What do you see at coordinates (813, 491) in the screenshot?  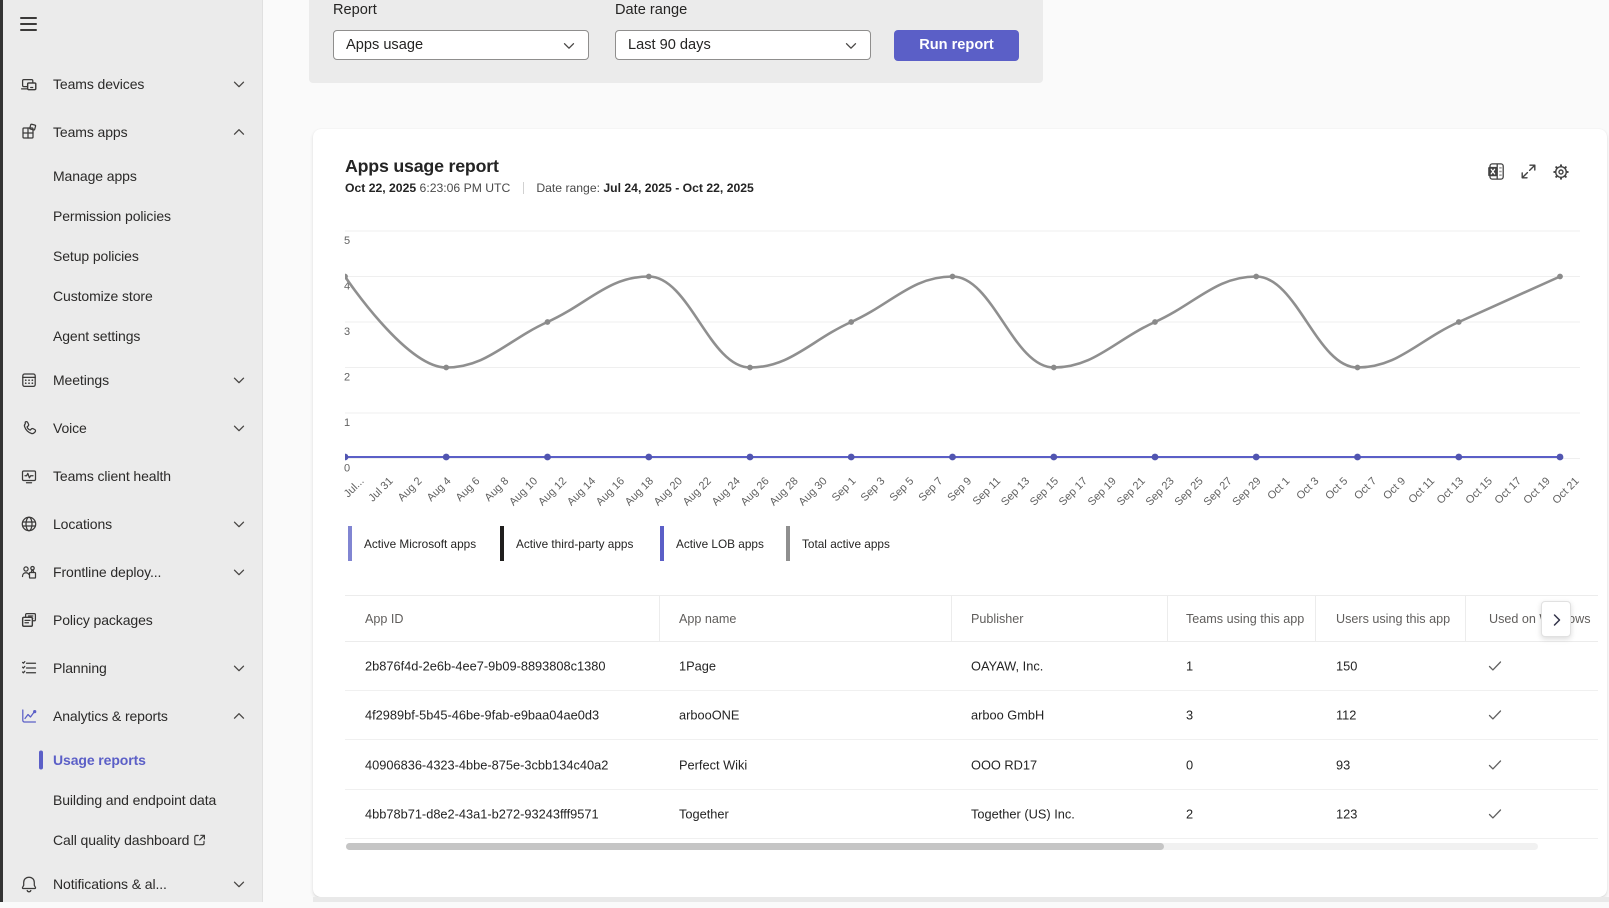 I see `svg-text: Aug 30` at bounding box center [813, 491].